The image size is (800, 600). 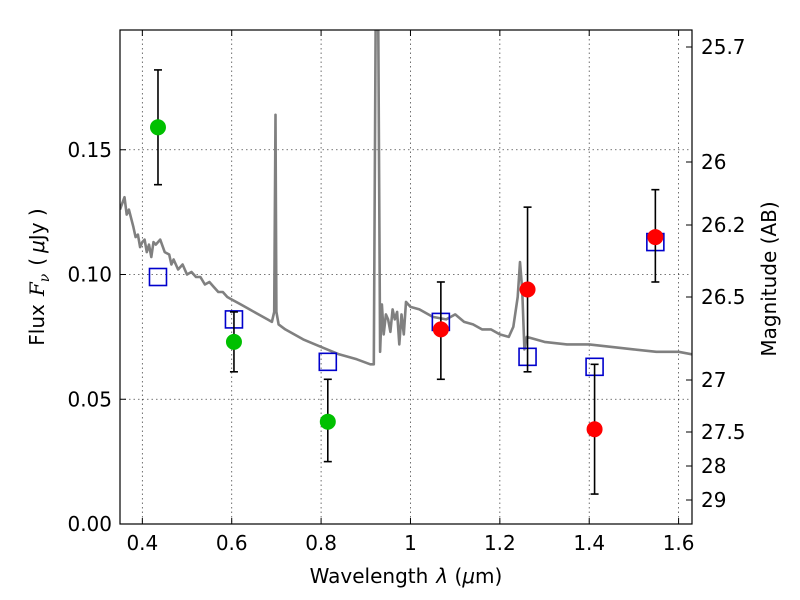 What do you see at coordinates (723, 225) in the screenshot?
I see `y2-tick-label: 26.2` at bounding box center [723, 225].